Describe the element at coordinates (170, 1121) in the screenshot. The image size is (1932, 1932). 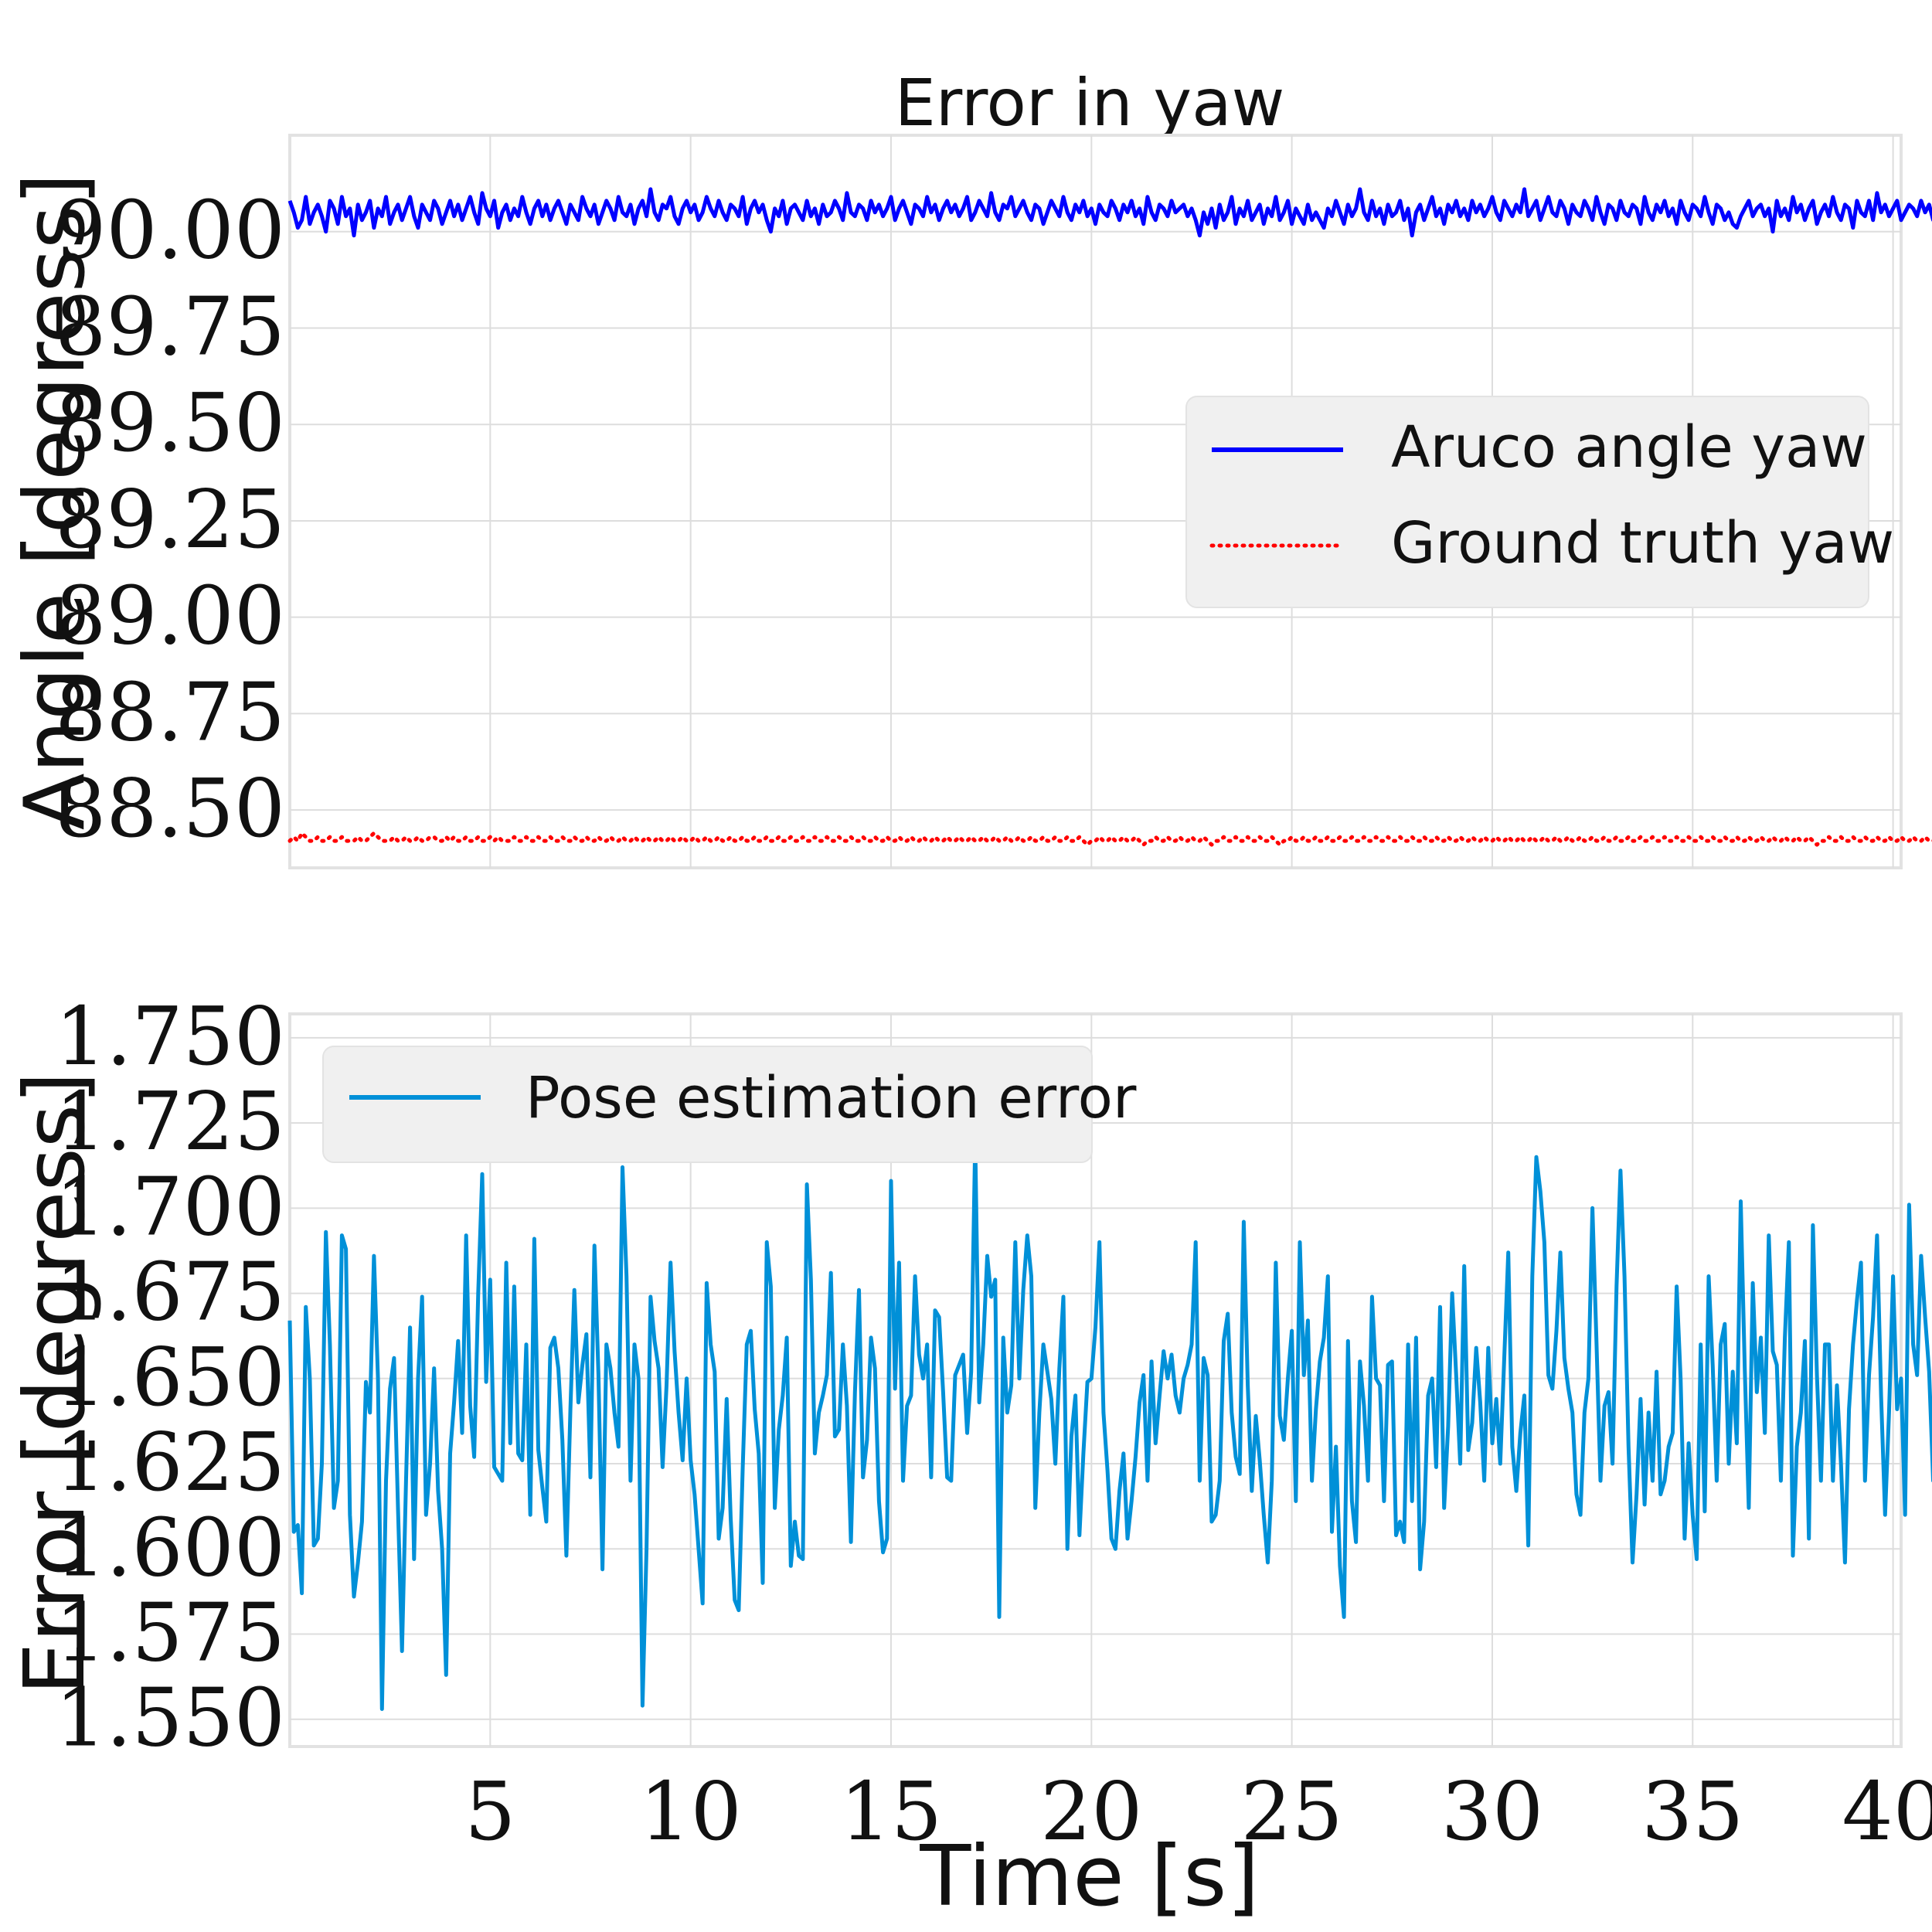
I see `bottom-y-tick-label: 1.725` at that location.